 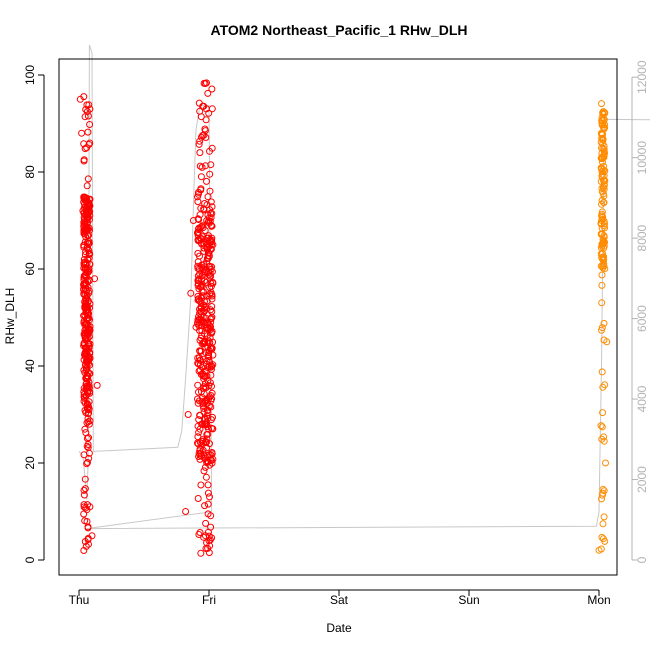 I want to click on y-tick-label: 80, so click(x=30, y=172).